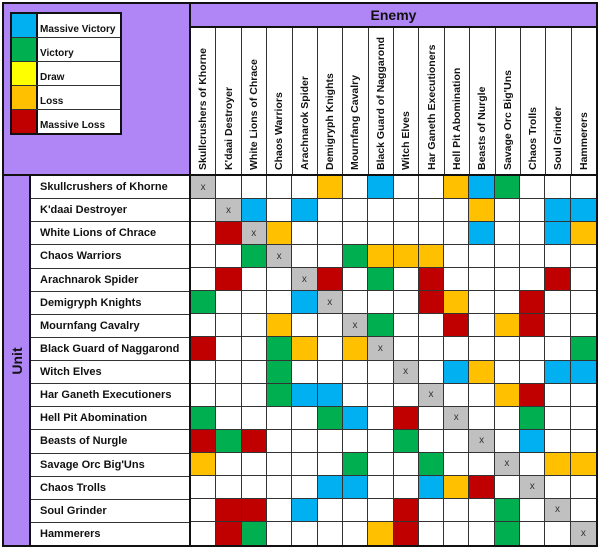 The width and height of the screenshot is (600, 549). What do you see at coordinates (110, 280) in the screenshot?
I see `row-label: Arachnarok Spider` at bounding box center [110, 280].